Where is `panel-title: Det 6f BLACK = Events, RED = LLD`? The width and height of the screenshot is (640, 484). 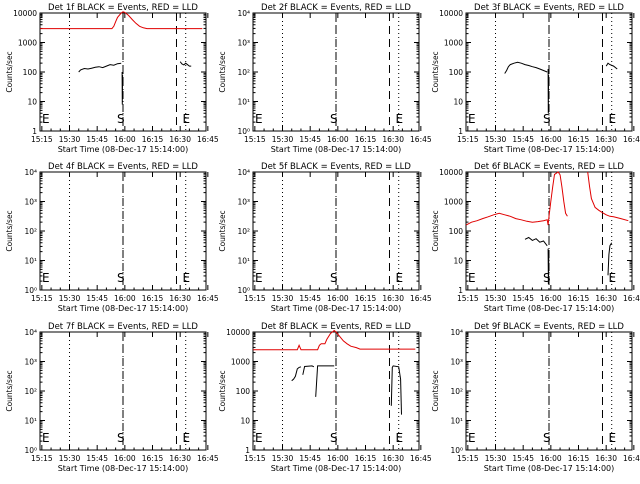 panel-title: Det 6f BLACK = Events, RED = LLD is located at coordinates (549, 167).